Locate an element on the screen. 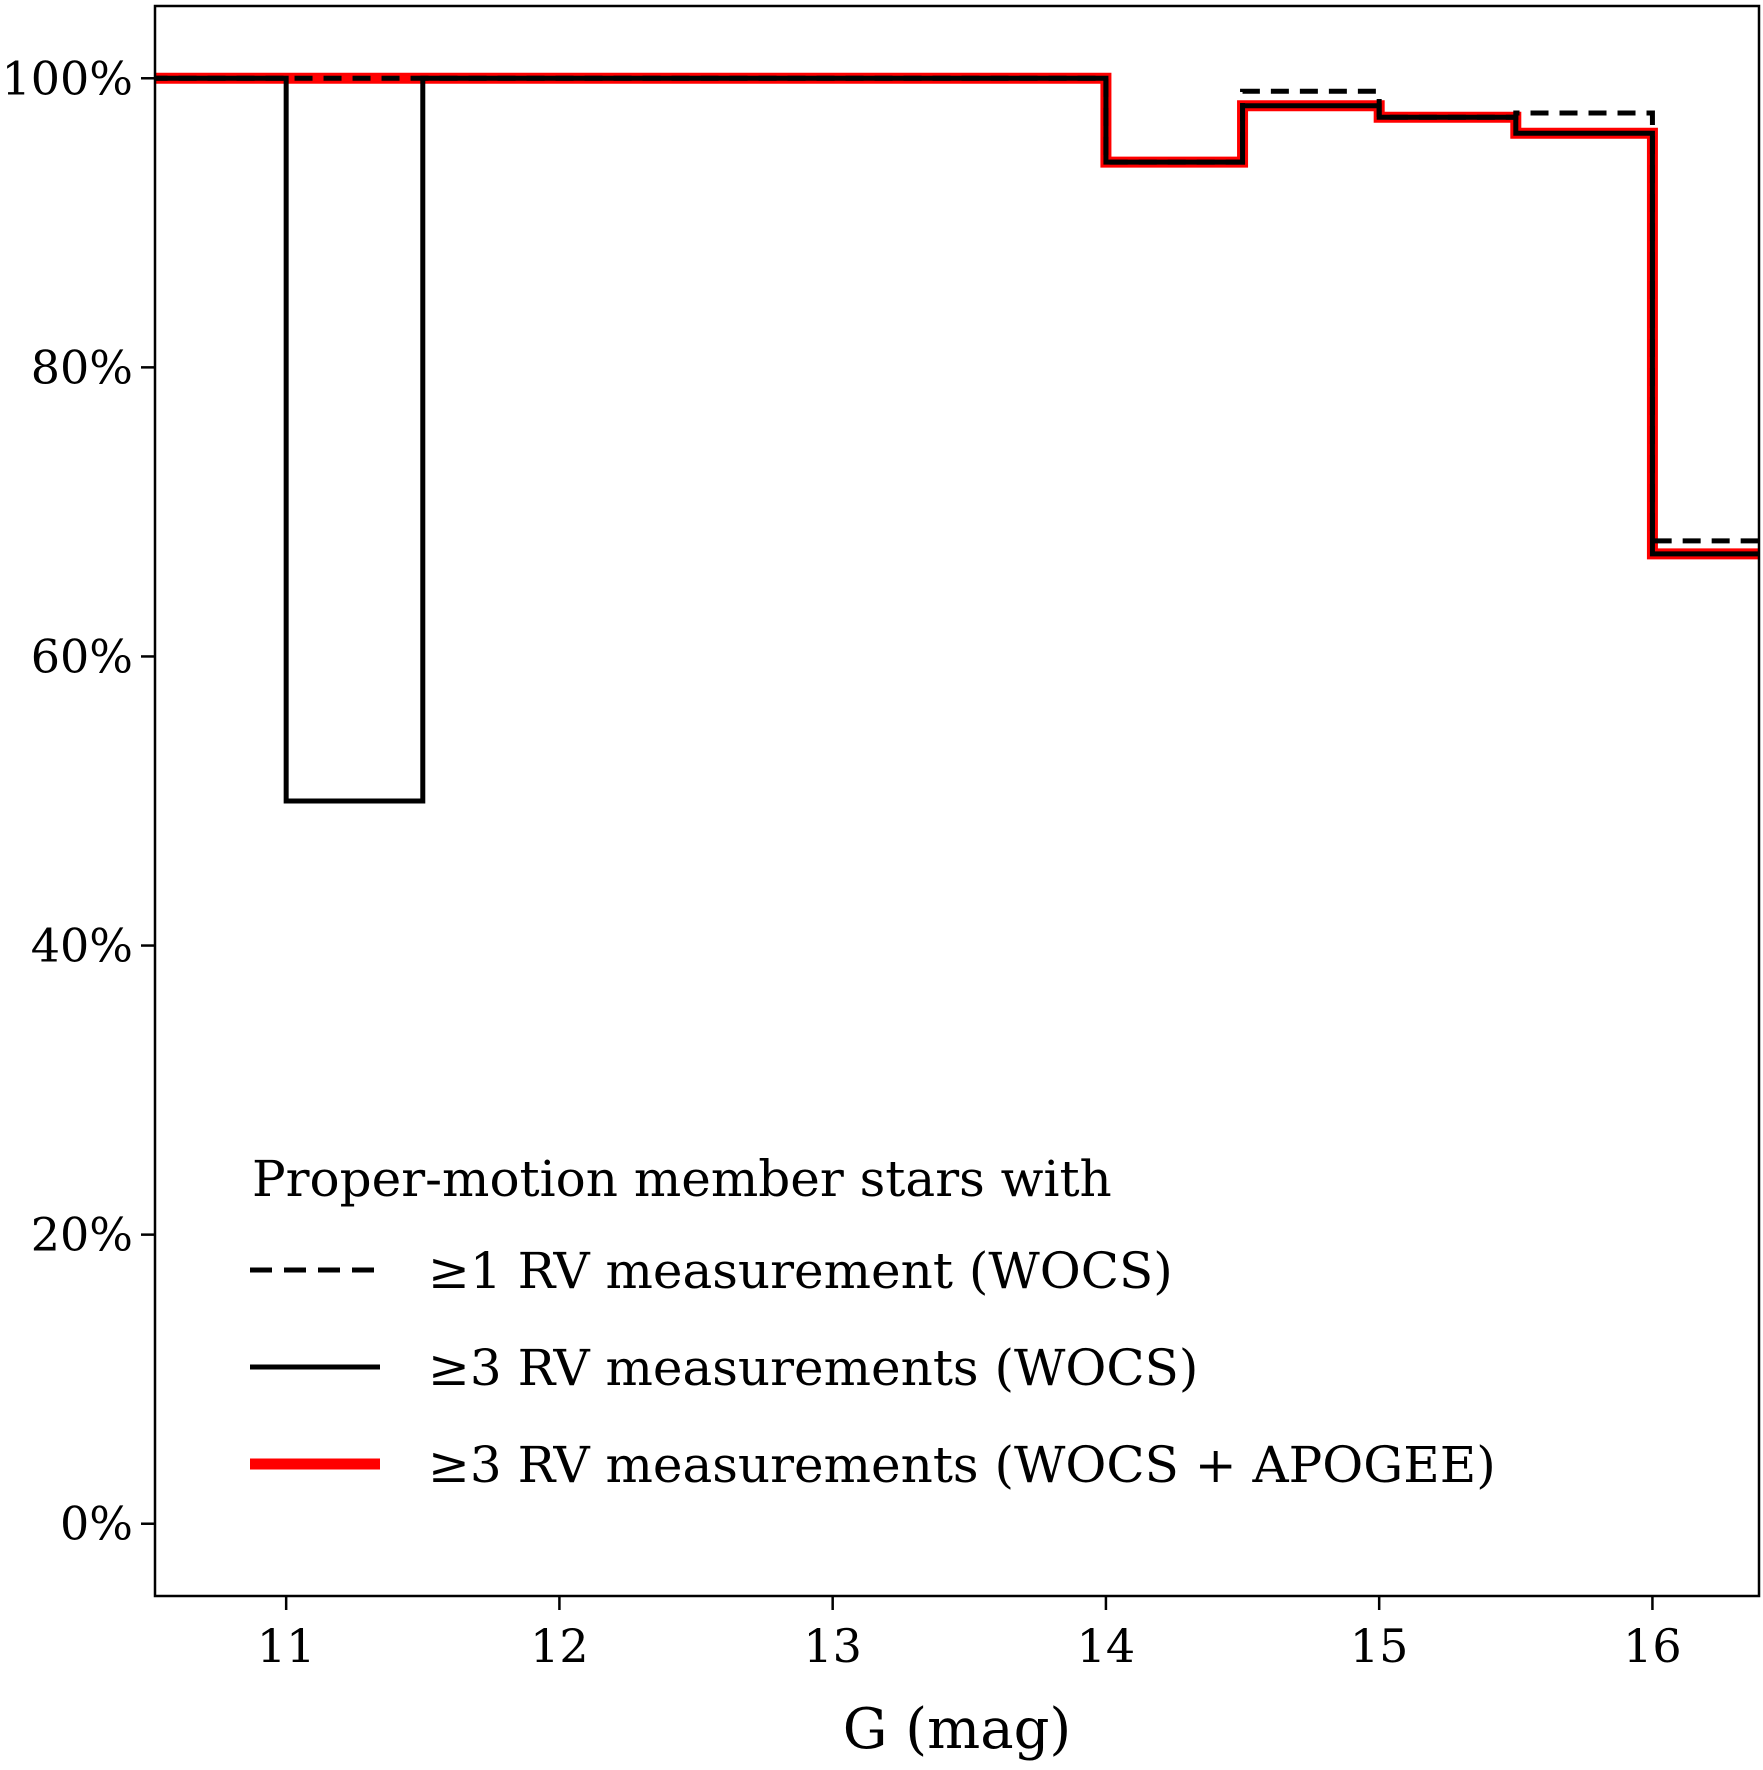 This screenshot has height=1770, width=1763. y-tick-label: 20% is located at coordinates (82, 1235).